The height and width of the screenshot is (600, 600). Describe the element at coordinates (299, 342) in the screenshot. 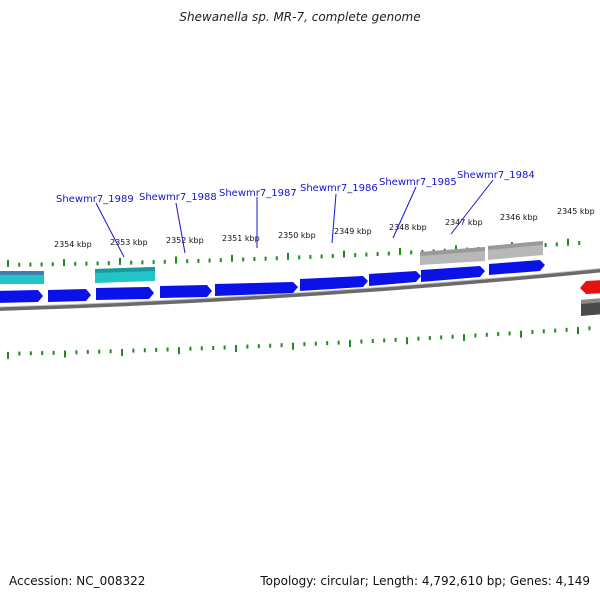

I see `inner-tick-track` at that location.